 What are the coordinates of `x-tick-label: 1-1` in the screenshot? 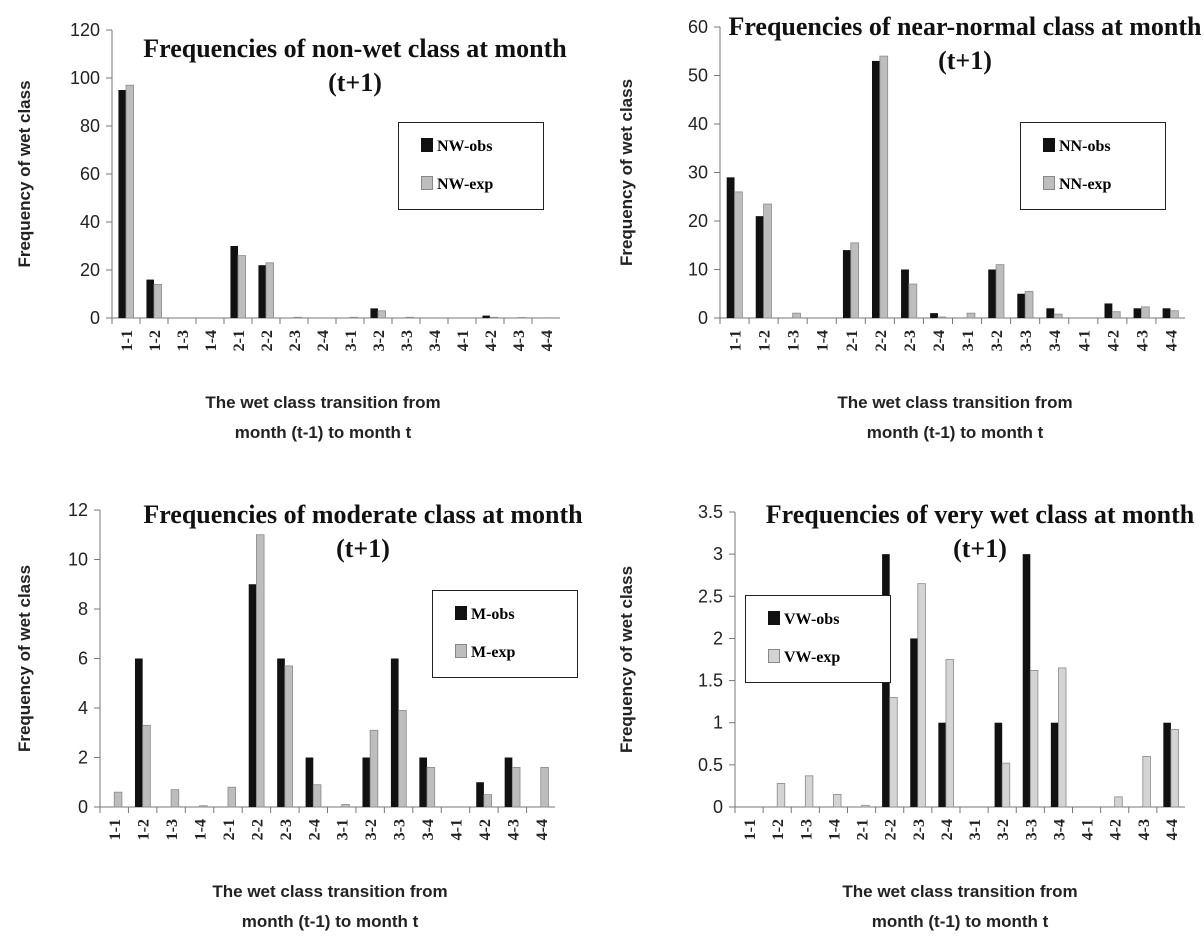 It's located at (736, 340).